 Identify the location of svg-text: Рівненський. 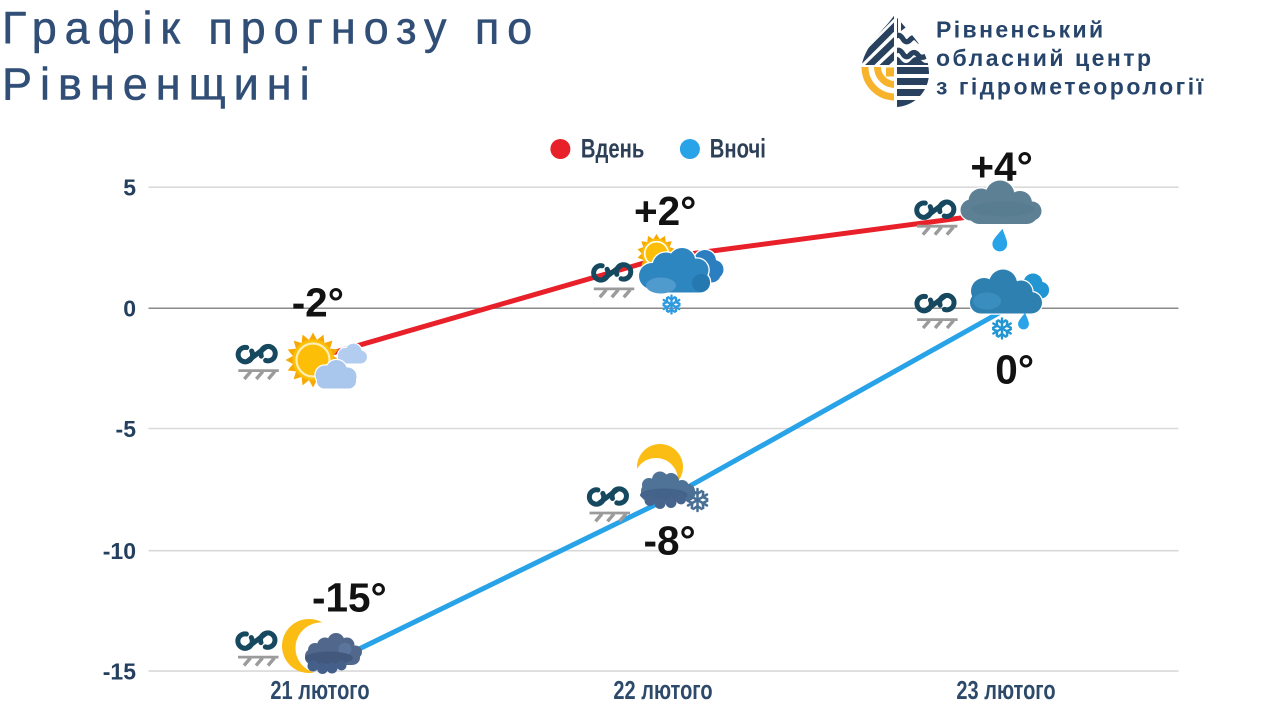
(1021, 30).